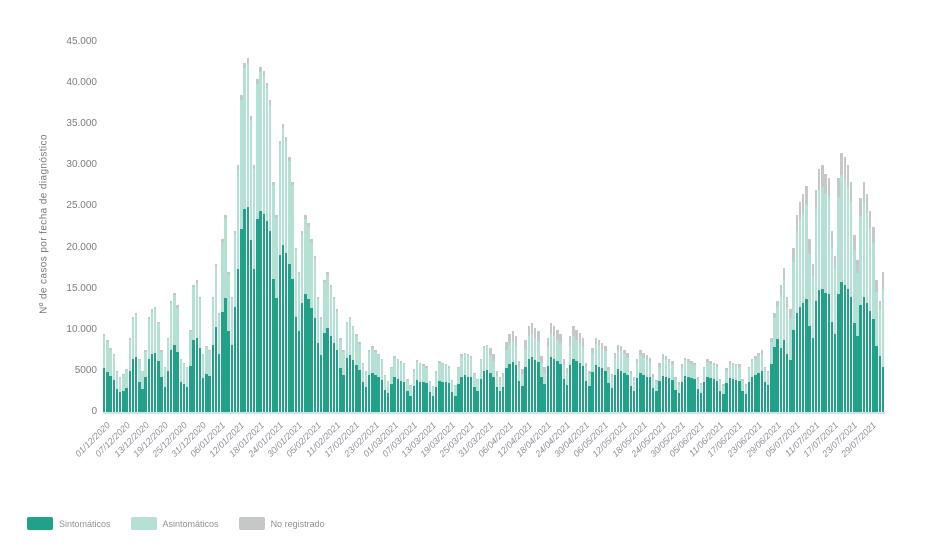  What do you see at coordinates (81, 206) in the screenshot?
I see `y-tick-25.000: 25.000` at bounding box center [81, 206].